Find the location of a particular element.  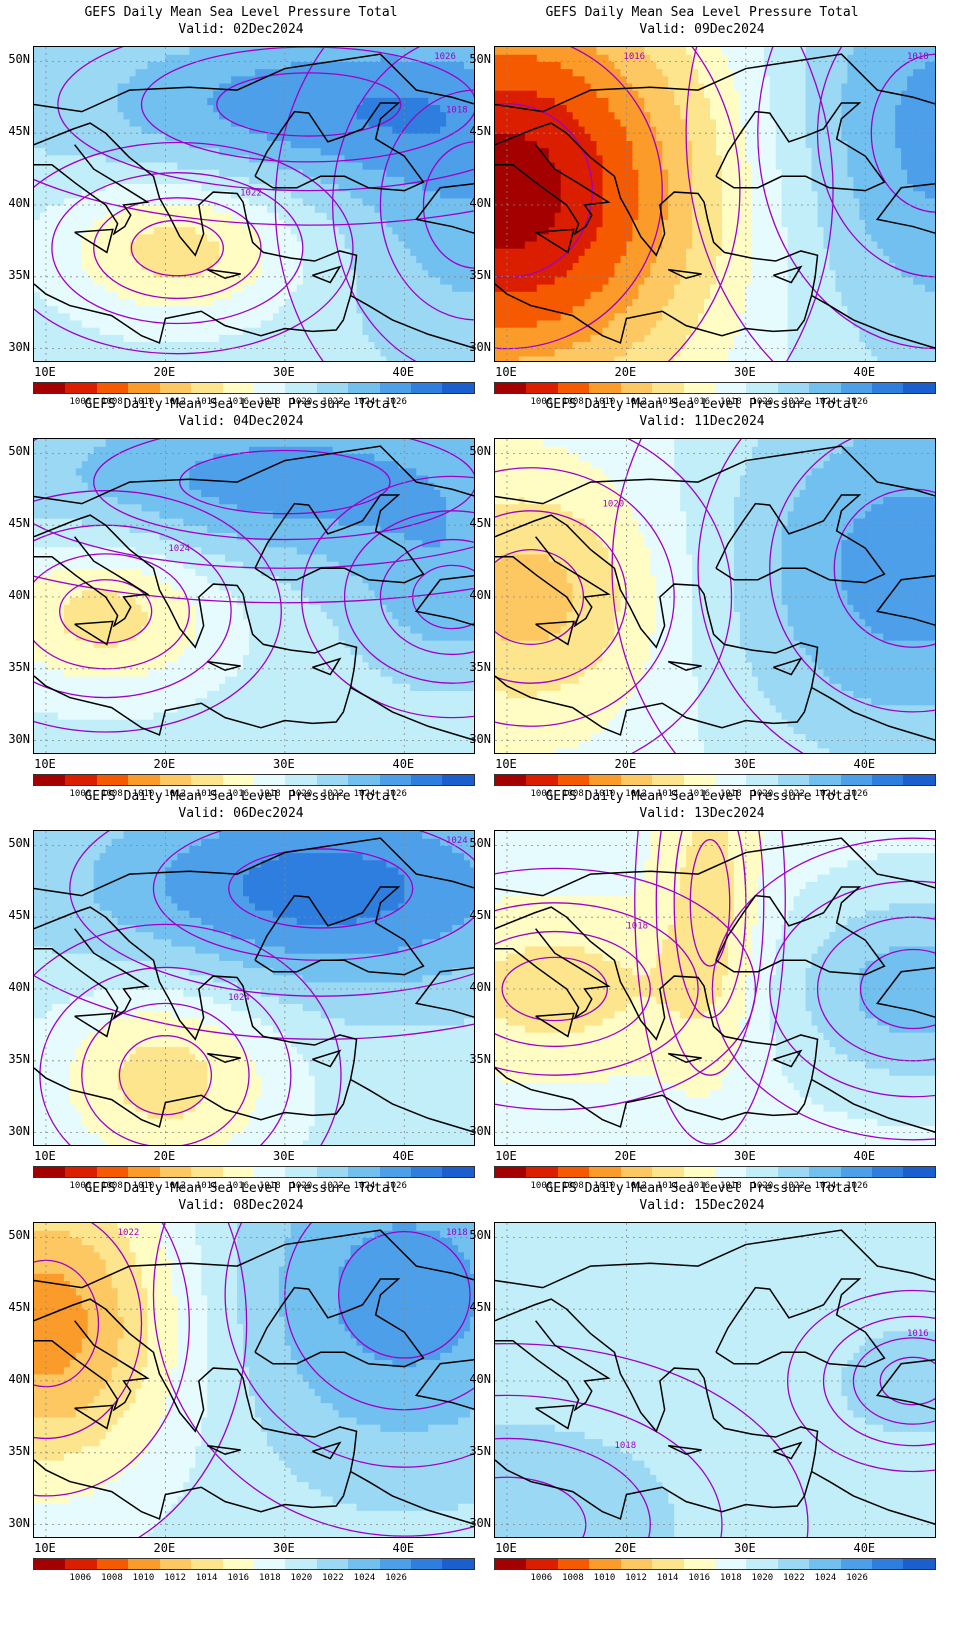

contour-label: 1022 is located at coordinates (129, 1233).